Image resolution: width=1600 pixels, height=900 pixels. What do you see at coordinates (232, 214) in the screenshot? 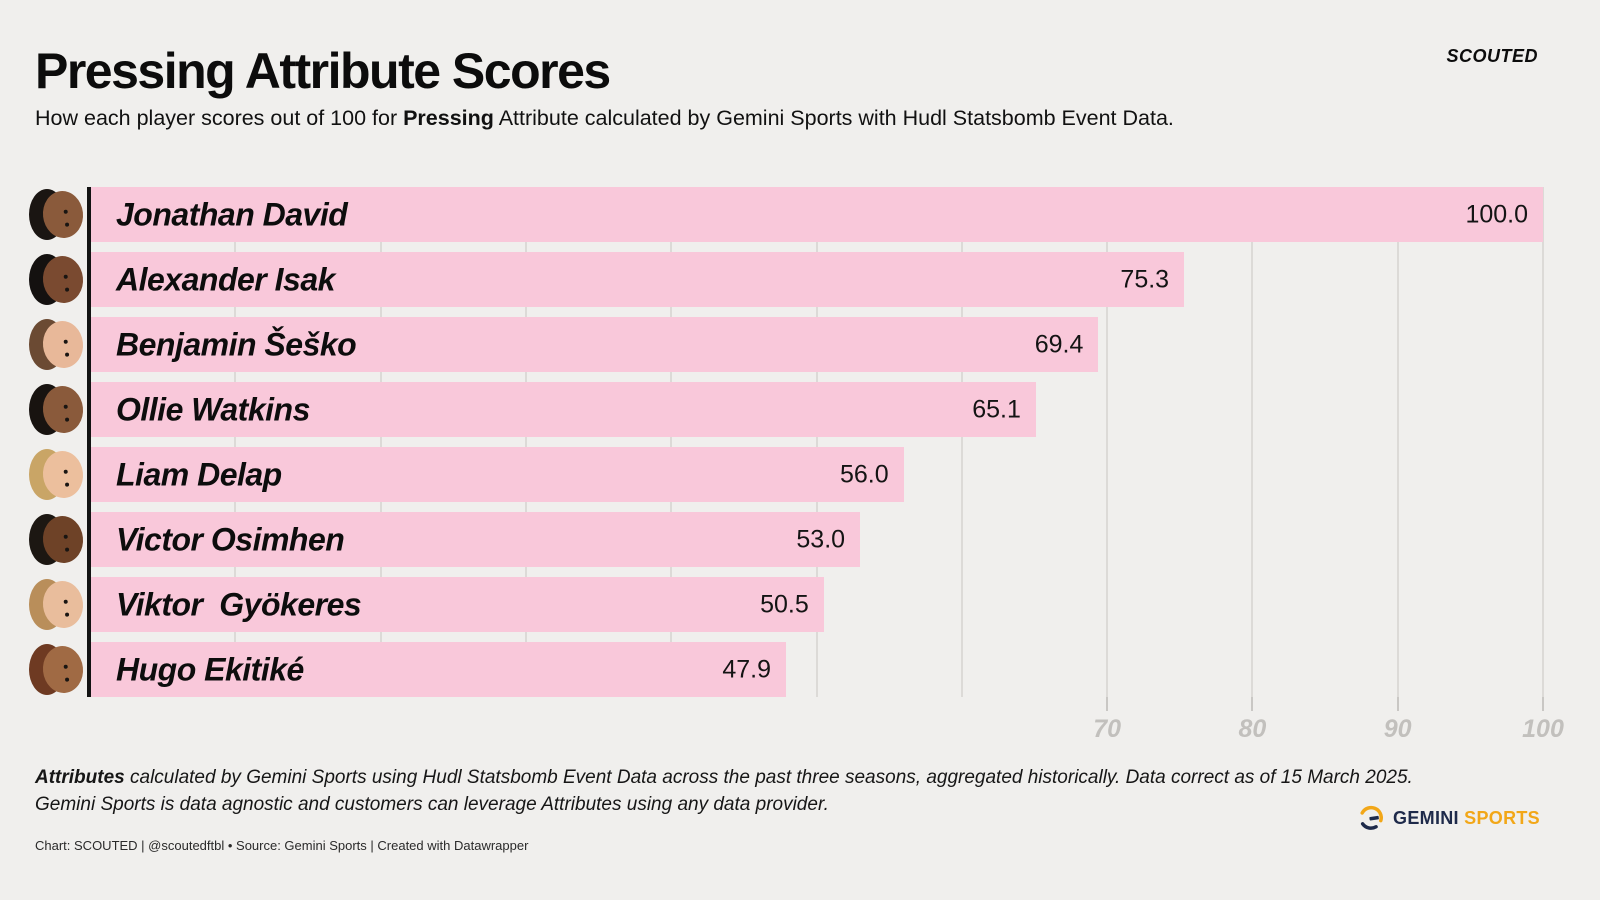
I see `player-name-label: Jonathan David` at bounding box center [232, 214].